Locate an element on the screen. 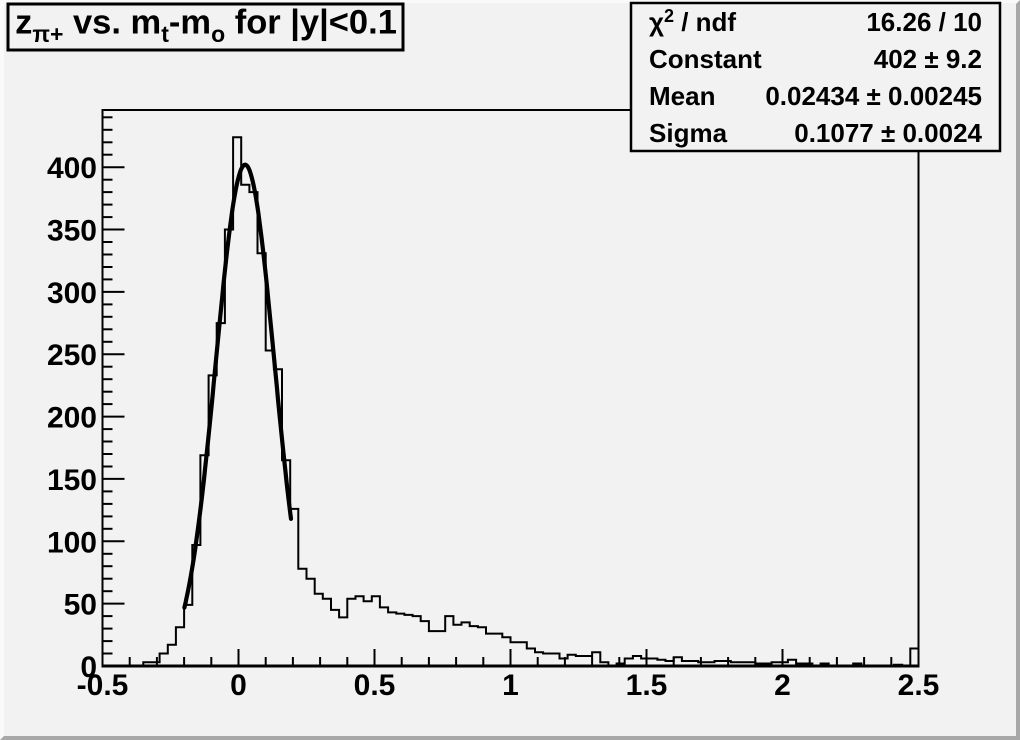 Image resolution: width=1020 pixels, height=740 pixels. svg-text: 400 is located at coordinates (72, 168).